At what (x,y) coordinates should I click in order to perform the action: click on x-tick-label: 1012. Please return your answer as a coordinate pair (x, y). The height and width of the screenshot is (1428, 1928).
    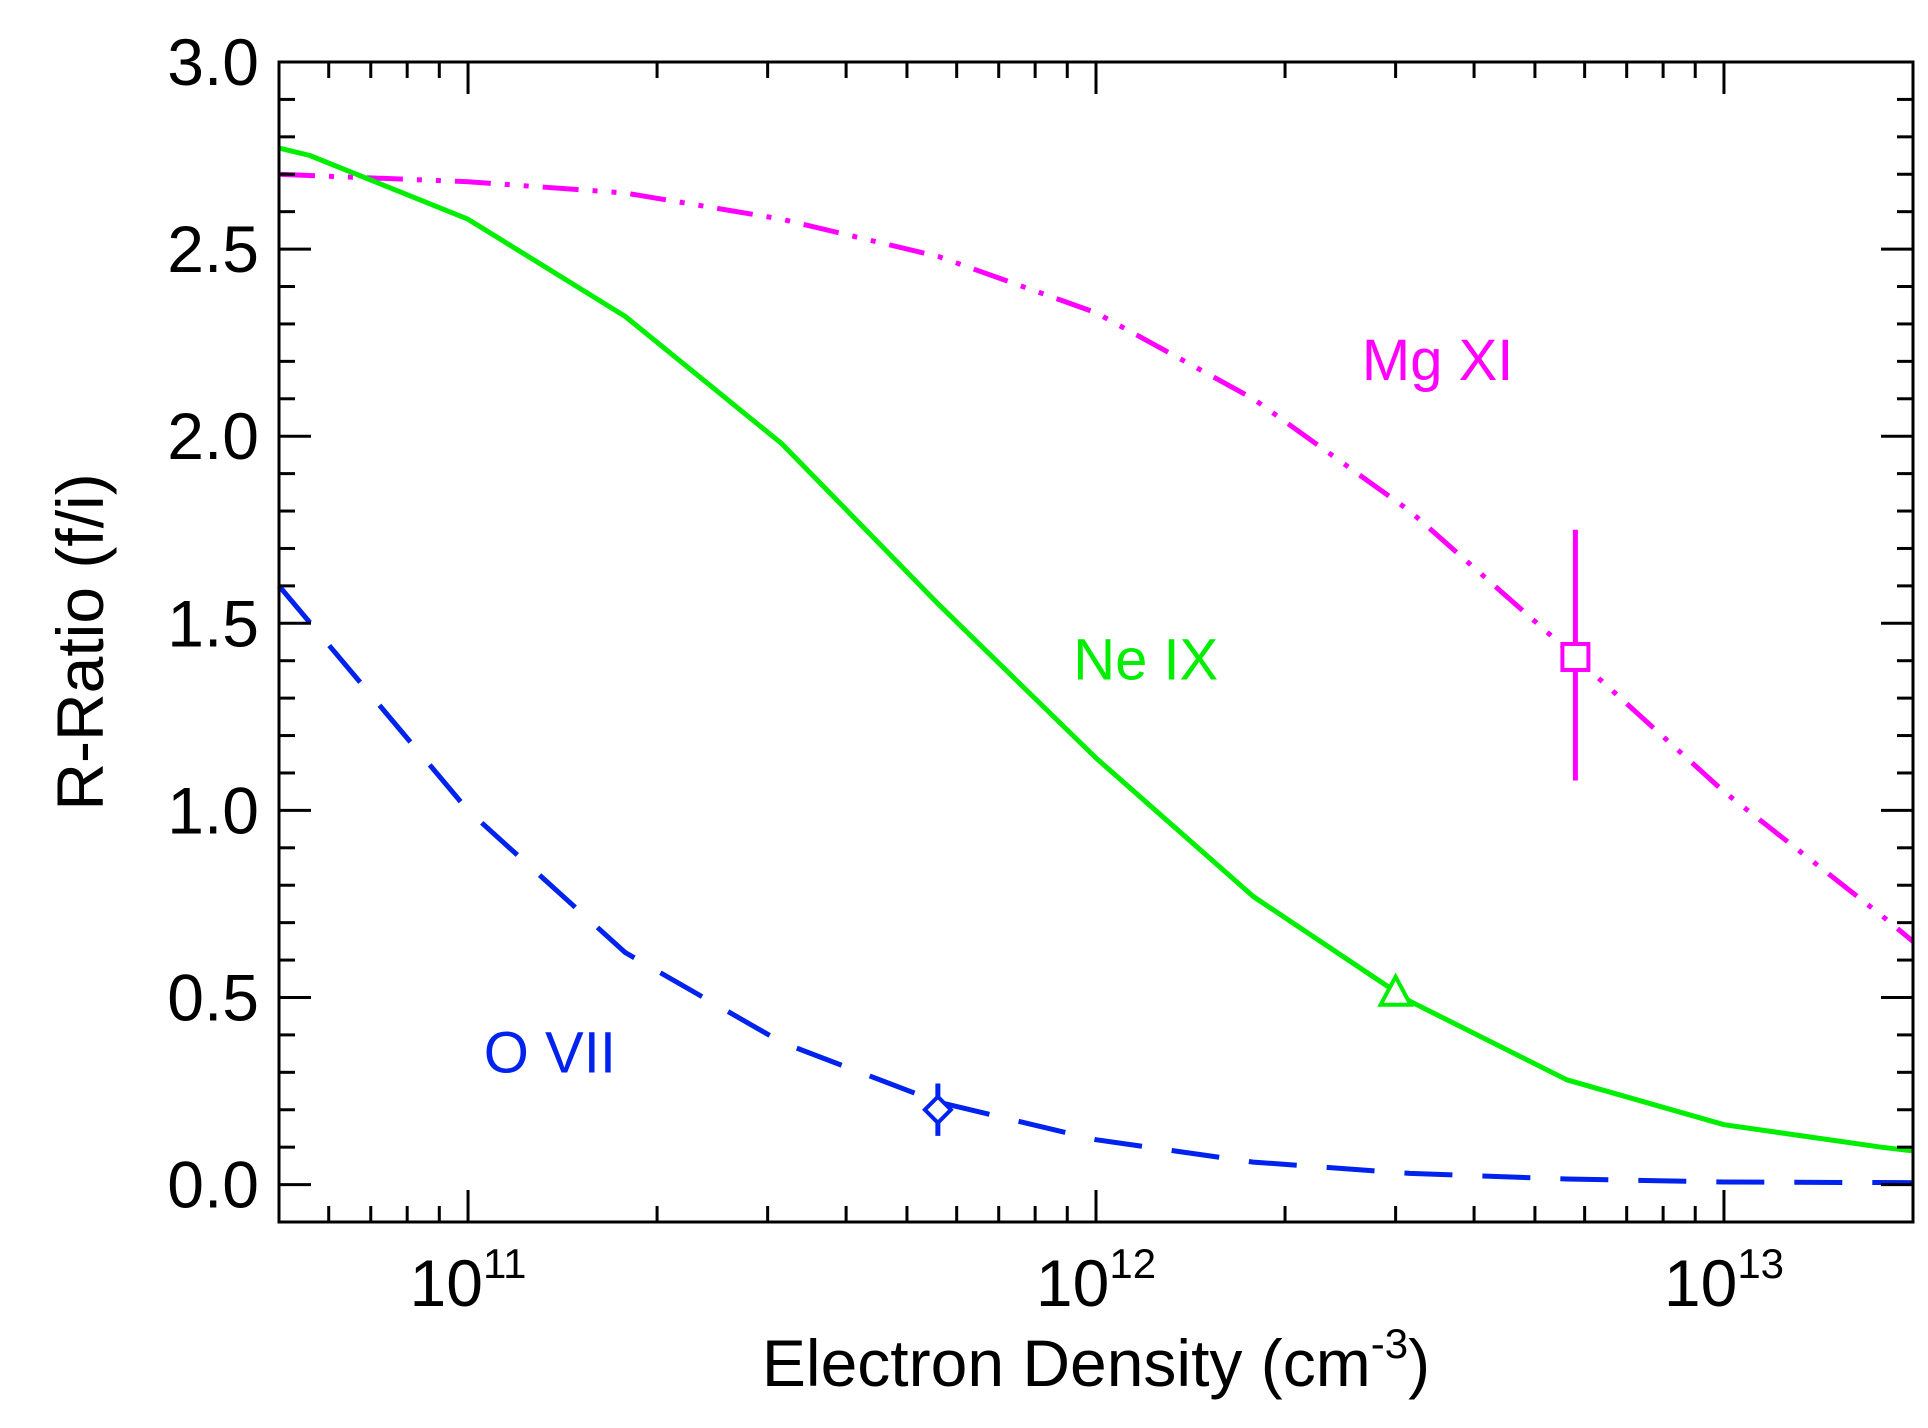
    Looking at the image, I should click on (1096, 1280).